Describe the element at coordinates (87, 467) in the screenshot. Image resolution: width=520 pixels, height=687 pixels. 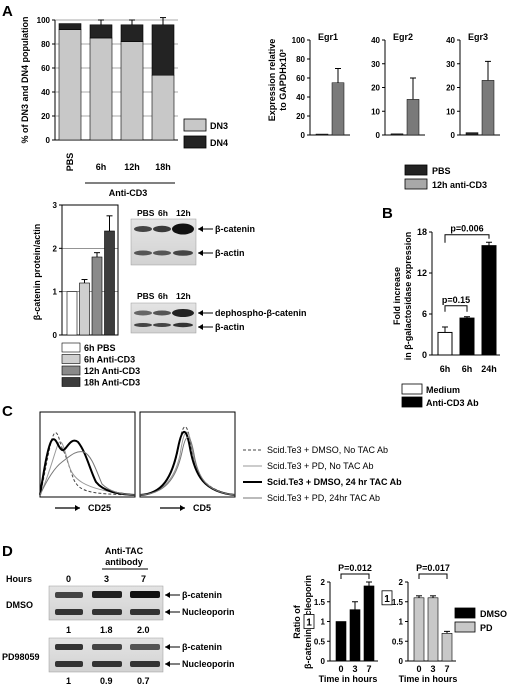
I see `c-cd25-curve-dmso-tac` at that location.